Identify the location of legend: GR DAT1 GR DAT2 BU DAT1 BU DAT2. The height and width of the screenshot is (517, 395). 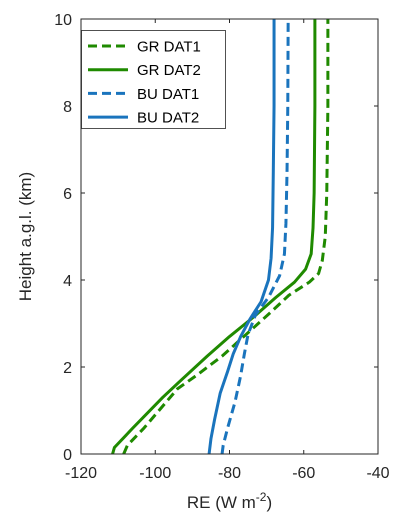
(153, 79).